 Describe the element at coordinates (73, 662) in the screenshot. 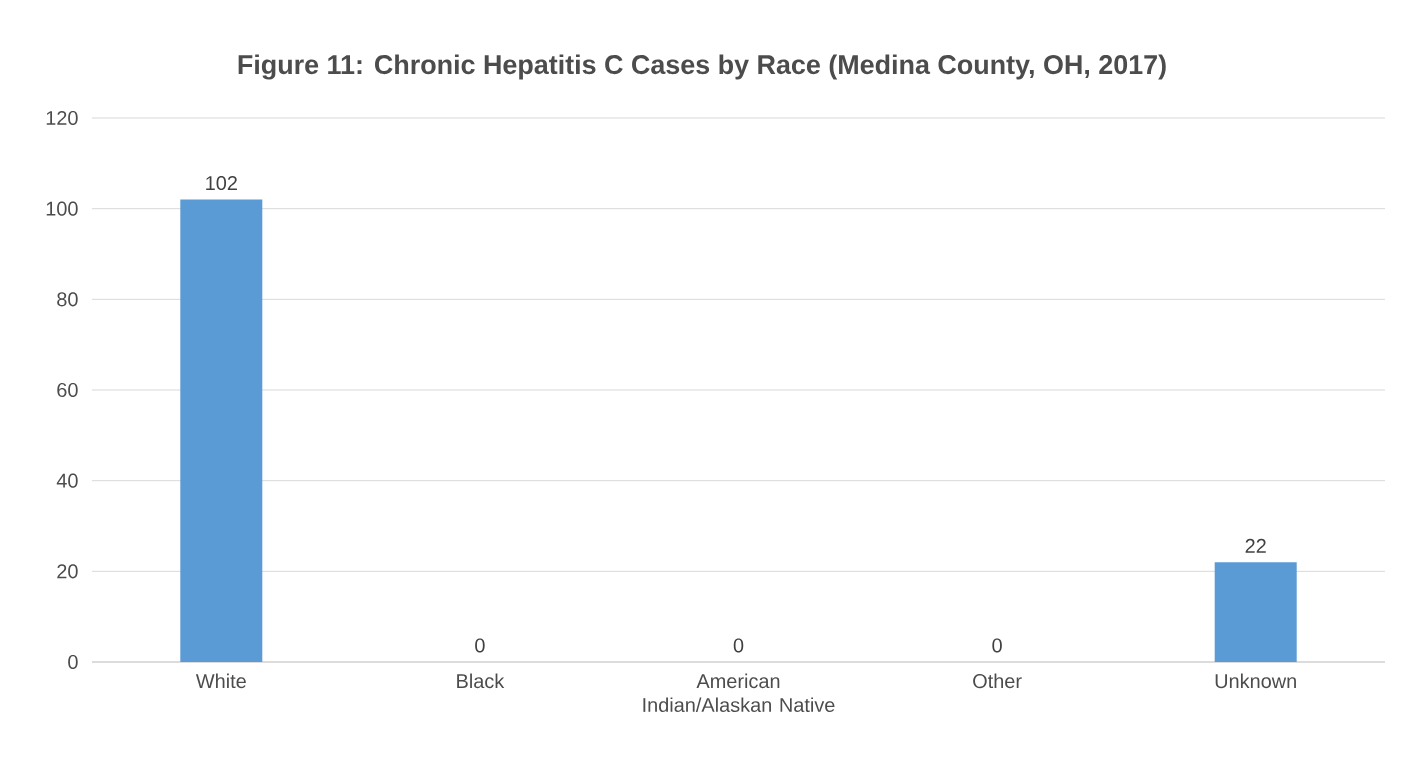

I see `y-tick-label: 0` at that location.